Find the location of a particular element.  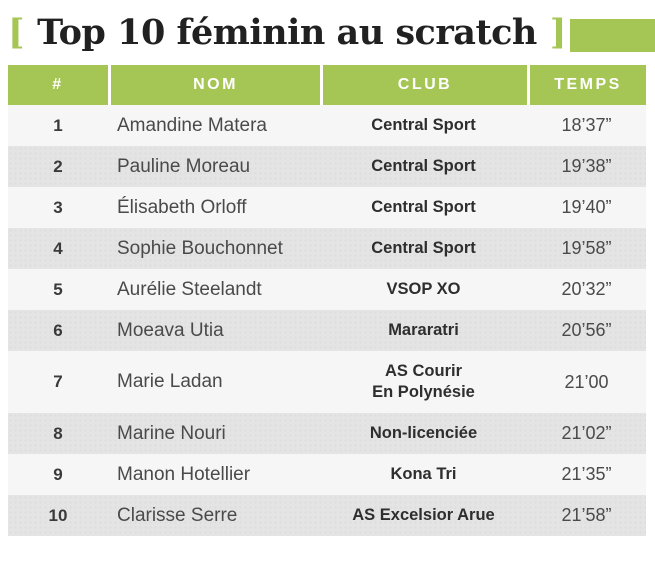

rank-cell: 7 is located at coordinates (58, 381).